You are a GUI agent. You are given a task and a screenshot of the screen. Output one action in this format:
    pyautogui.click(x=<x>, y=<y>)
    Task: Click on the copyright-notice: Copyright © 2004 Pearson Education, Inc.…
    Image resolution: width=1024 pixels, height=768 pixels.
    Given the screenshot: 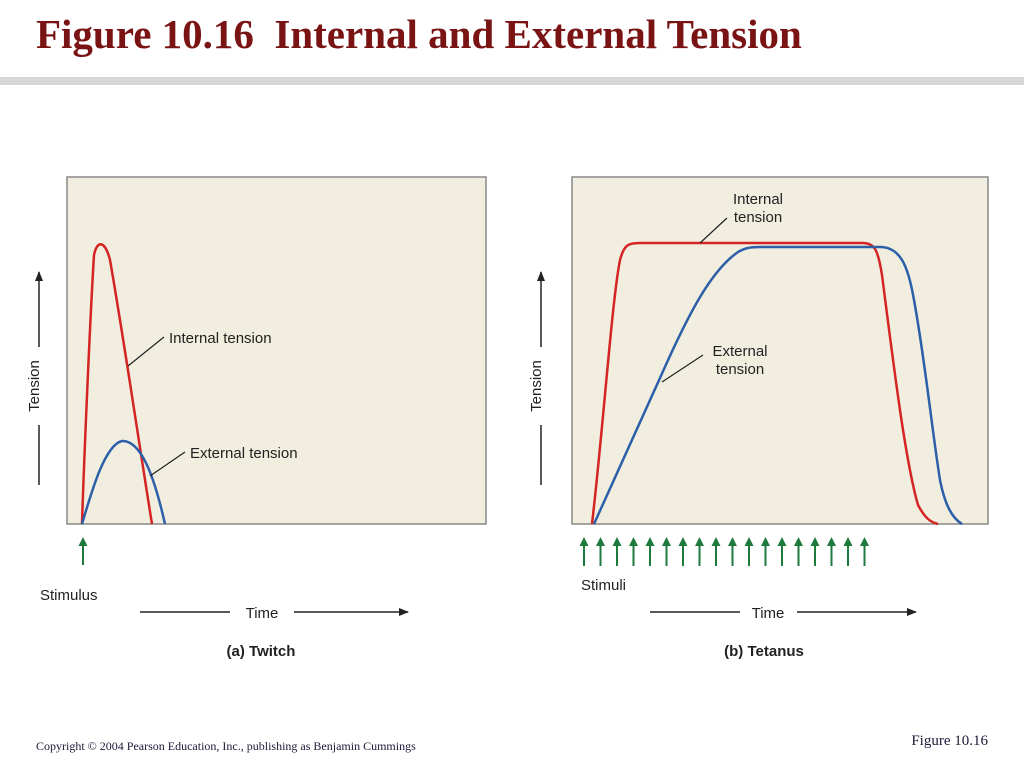 What is the action you would take?
    pyautogui.click(x=226, y=746)
    